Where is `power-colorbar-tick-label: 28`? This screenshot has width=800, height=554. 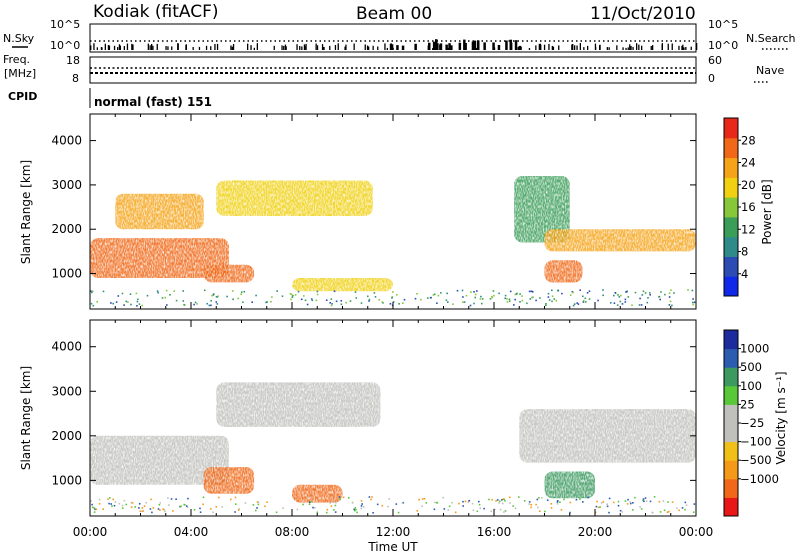
power-colorbar-tick-label: 28 is located at coordinates (748, 140).